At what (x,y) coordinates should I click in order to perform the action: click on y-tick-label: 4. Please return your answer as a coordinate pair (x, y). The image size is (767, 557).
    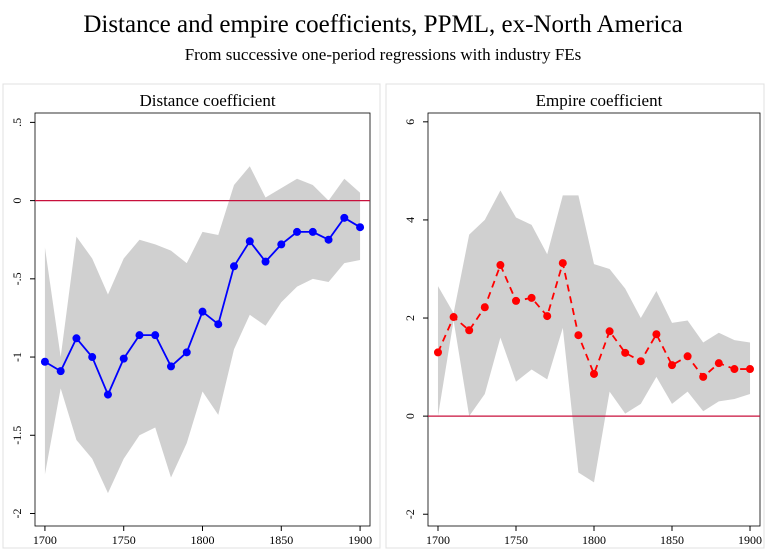
    Looking at the image, I should click on (410, 220).